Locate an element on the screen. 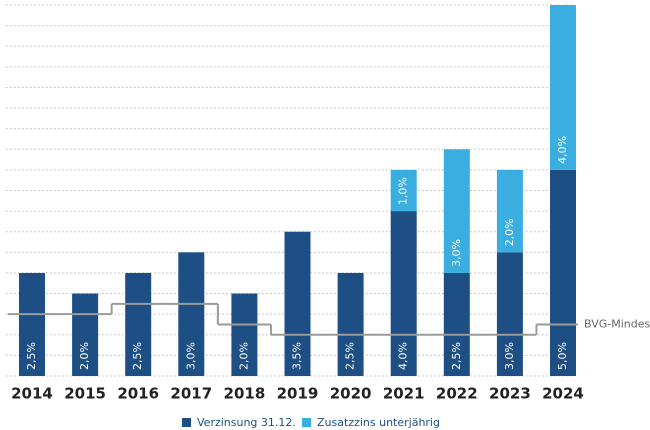 The image size is (650, 430). x-tick-label: 2024 is located at coordinates (563, 394).